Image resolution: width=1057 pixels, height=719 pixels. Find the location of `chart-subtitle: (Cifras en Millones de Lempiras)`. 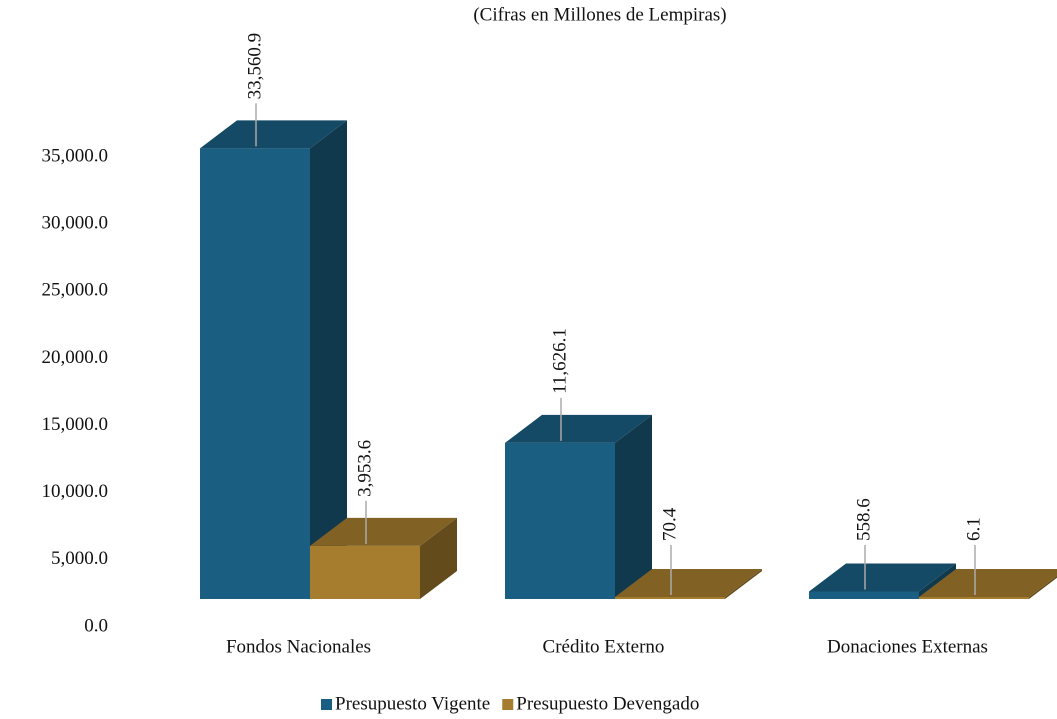

chart-subtitle: (Cifras en Millones de Lempiras) is located at coordinates (599, 14).